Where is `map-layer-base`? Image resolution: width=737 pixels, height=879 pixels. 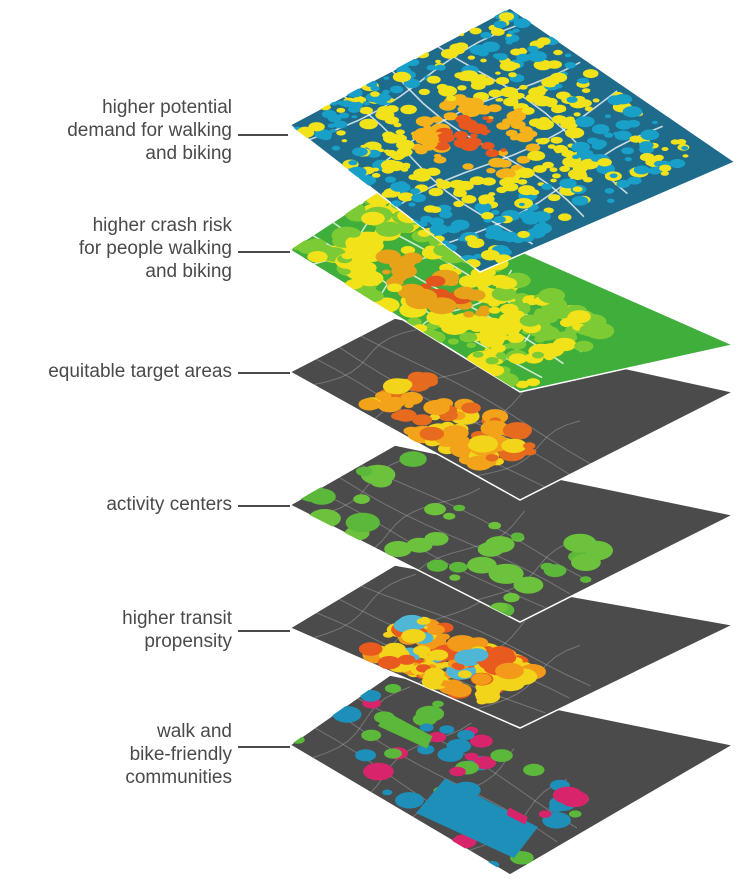 map-layer-base is located at coordinates (512, 533).